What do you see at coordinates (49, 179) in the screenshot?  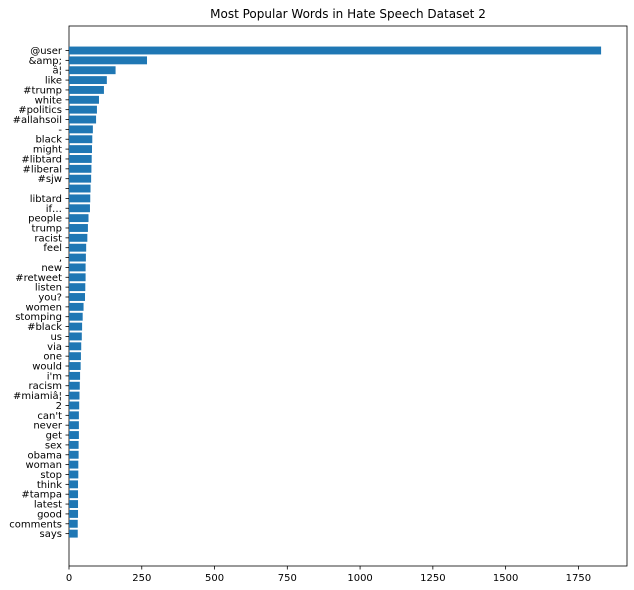 I see `category-label: #sjw` at bounding box center [49, 179].